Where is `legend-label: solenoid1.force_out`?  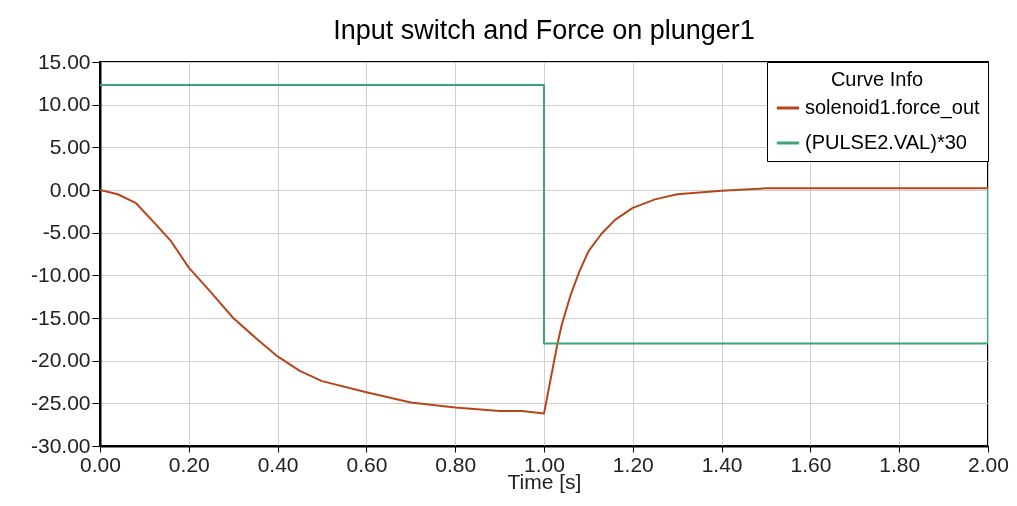
legend-label: solenoid1.force_out is located at coordinates (893, 107).